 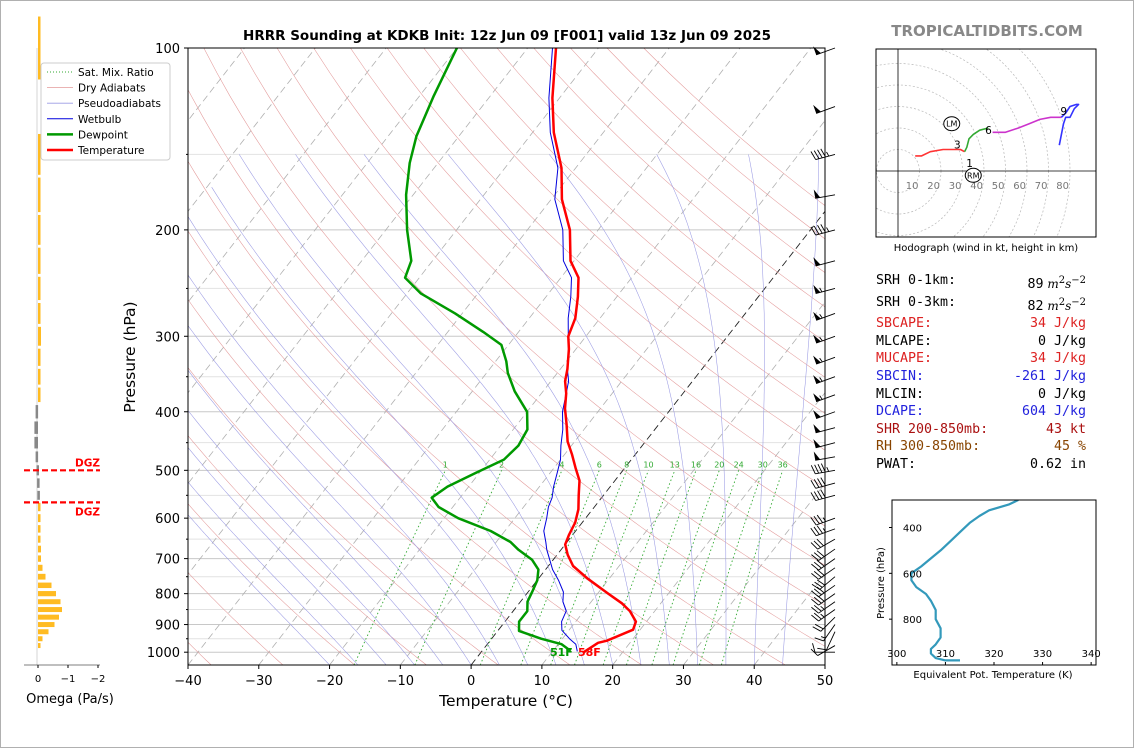 What do you see at coordinates (933, 186) in the screenshot?
I see `hodograph-ring-label: 20` at bounding box center [933, 186].